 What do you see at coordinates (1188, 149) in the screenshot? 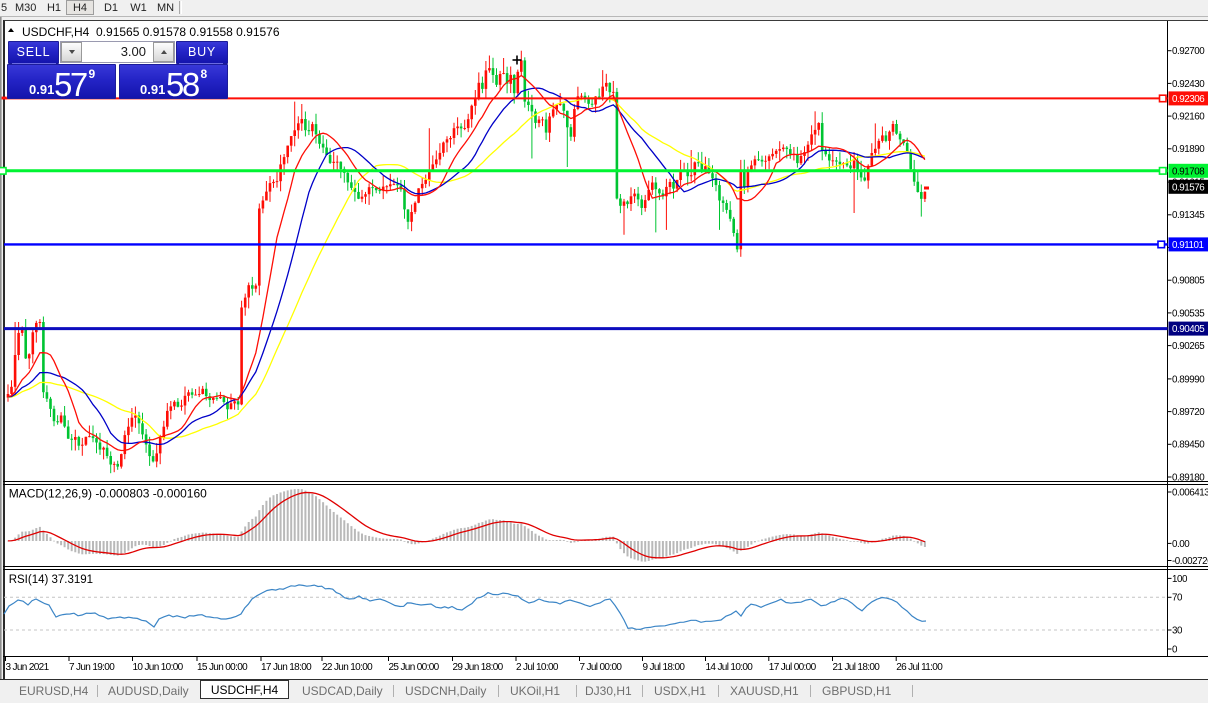
I see `svg-text: 0.91890` at bounding box center [1188, 149].